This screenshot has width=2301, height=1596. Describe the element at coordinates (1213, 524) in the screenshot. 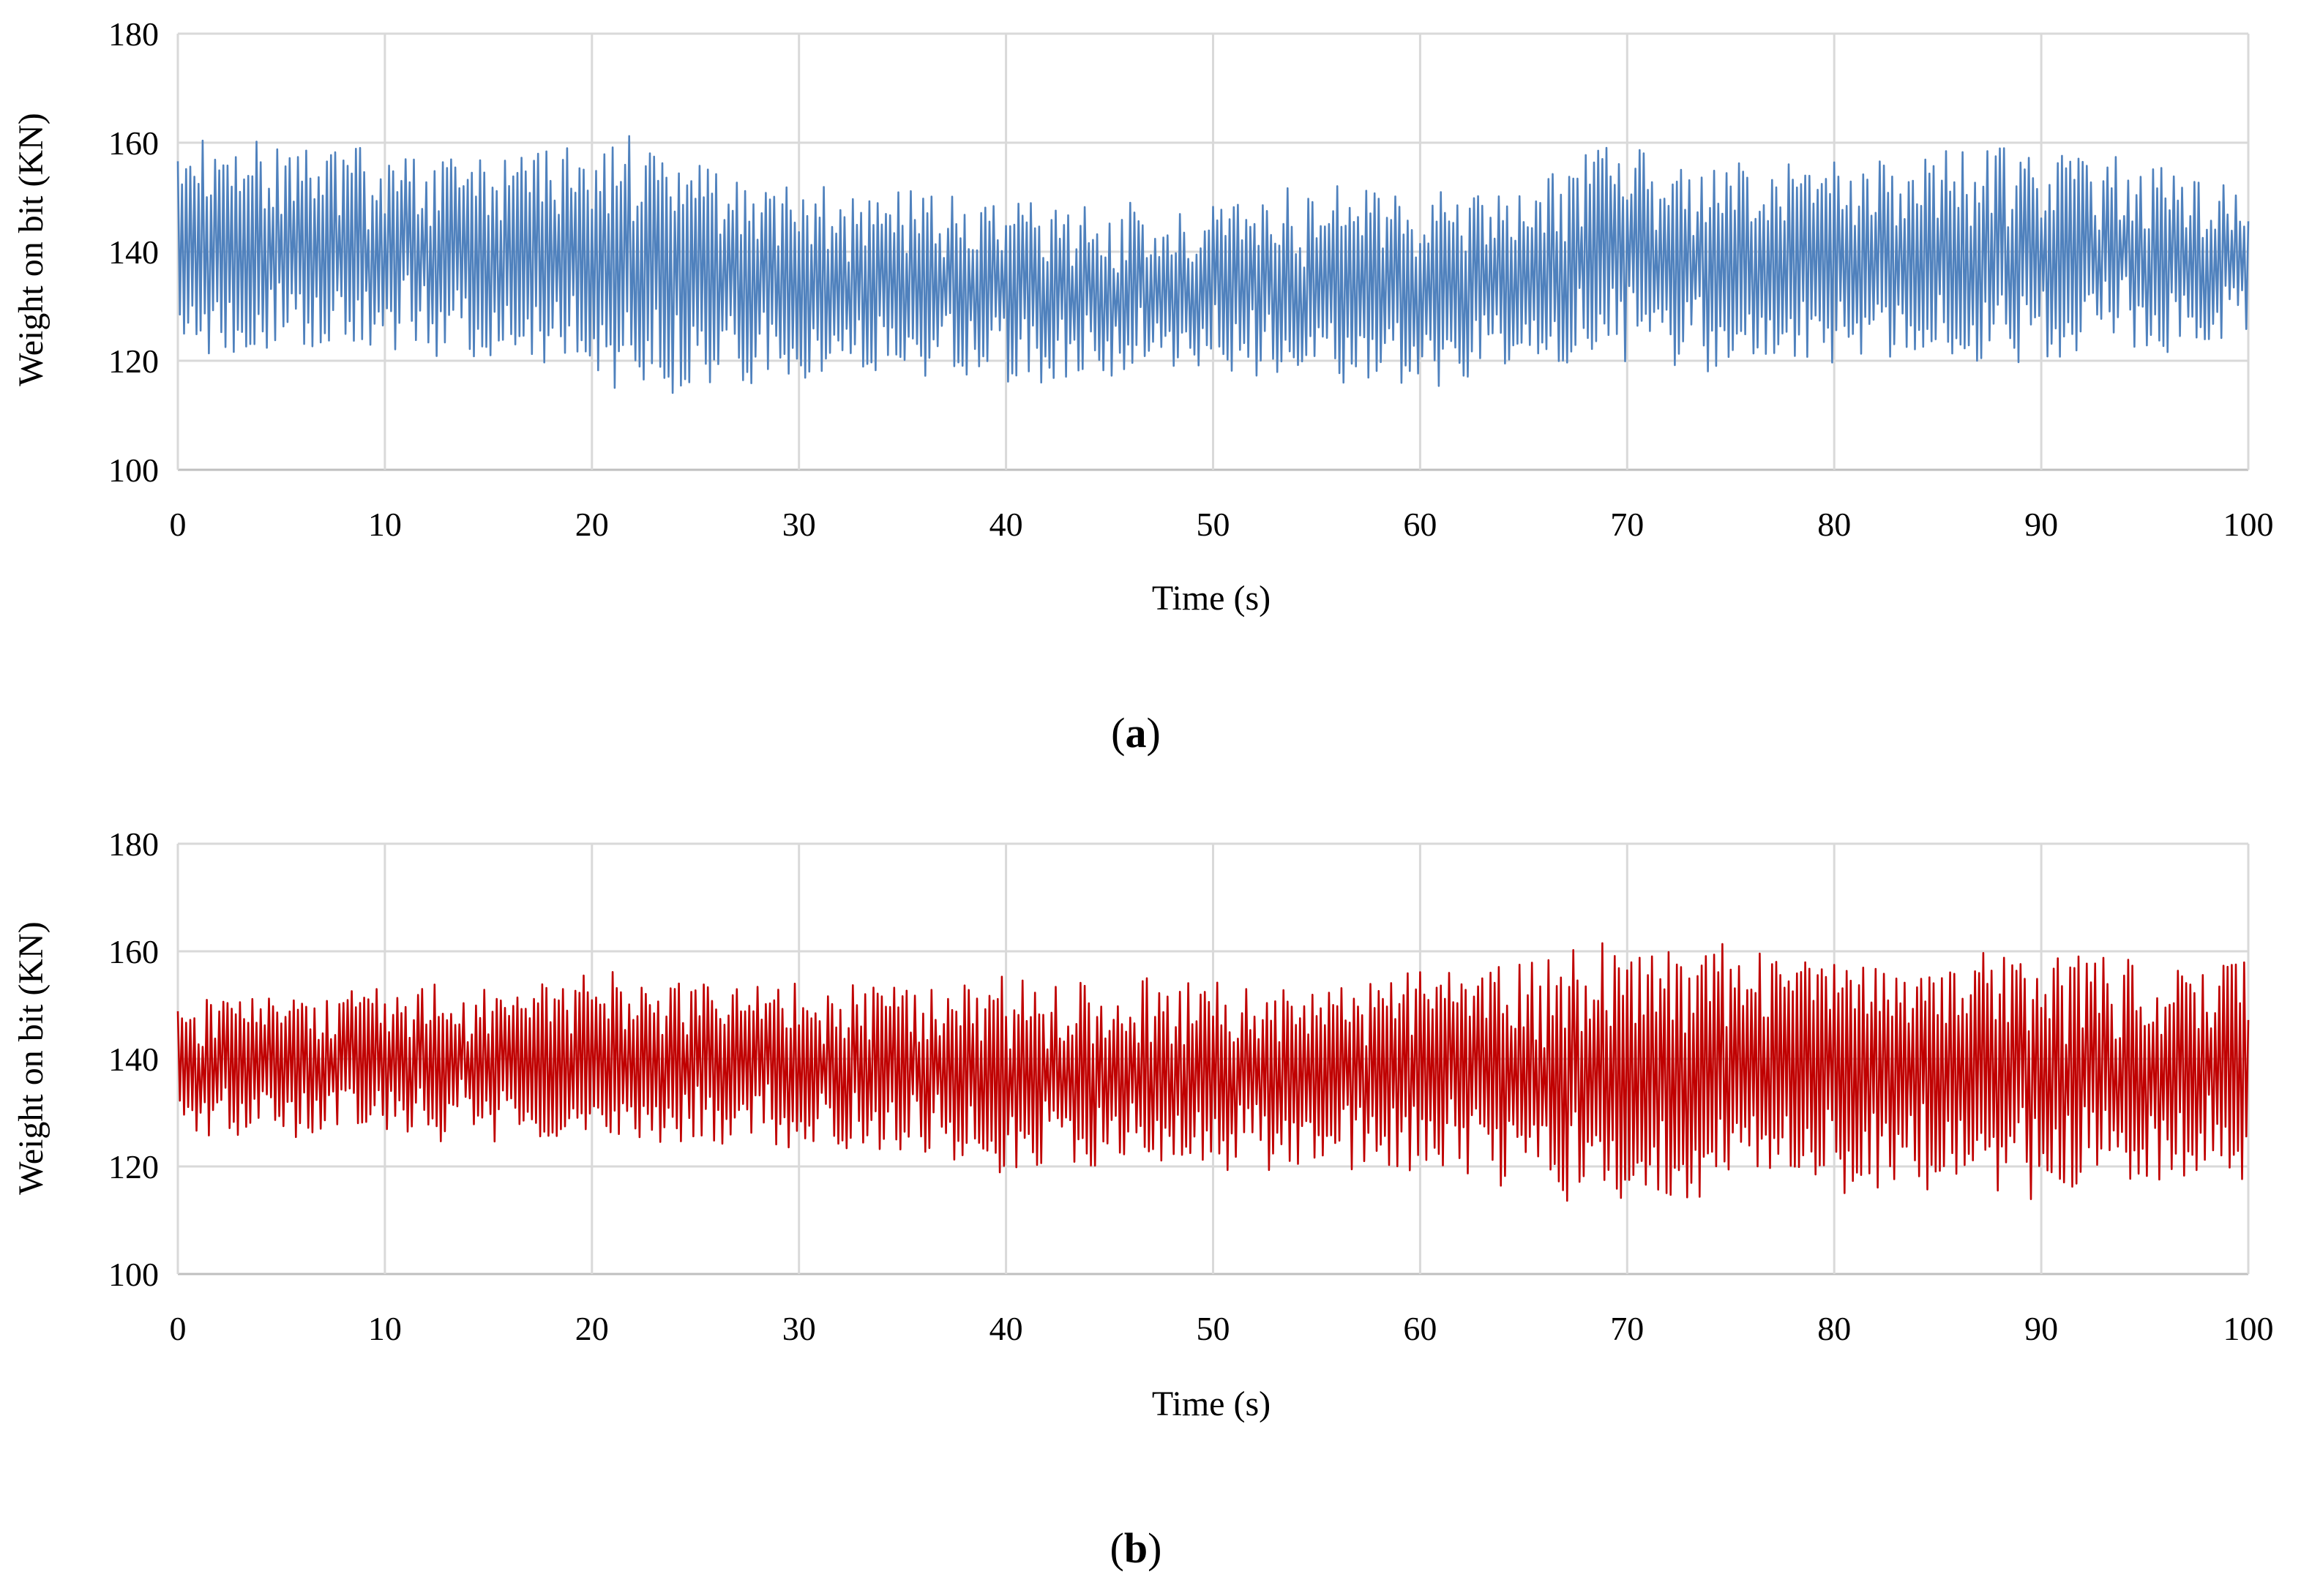

I see `x-tick-label-a-50: 50` at that location.